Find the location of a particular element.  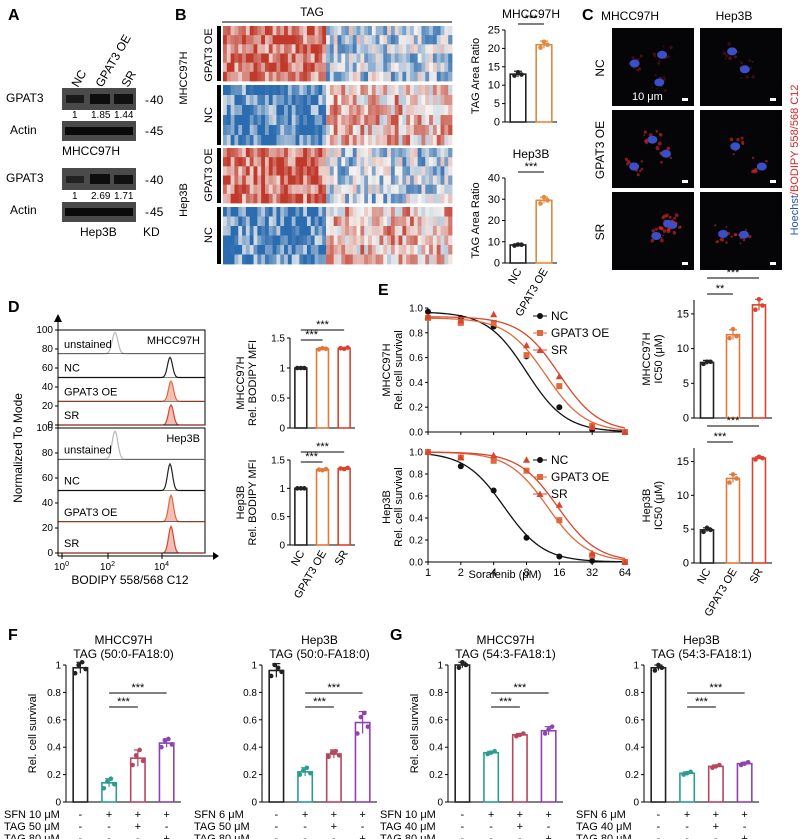

flow-trace-label: NC is located at coordinates (72, 482).